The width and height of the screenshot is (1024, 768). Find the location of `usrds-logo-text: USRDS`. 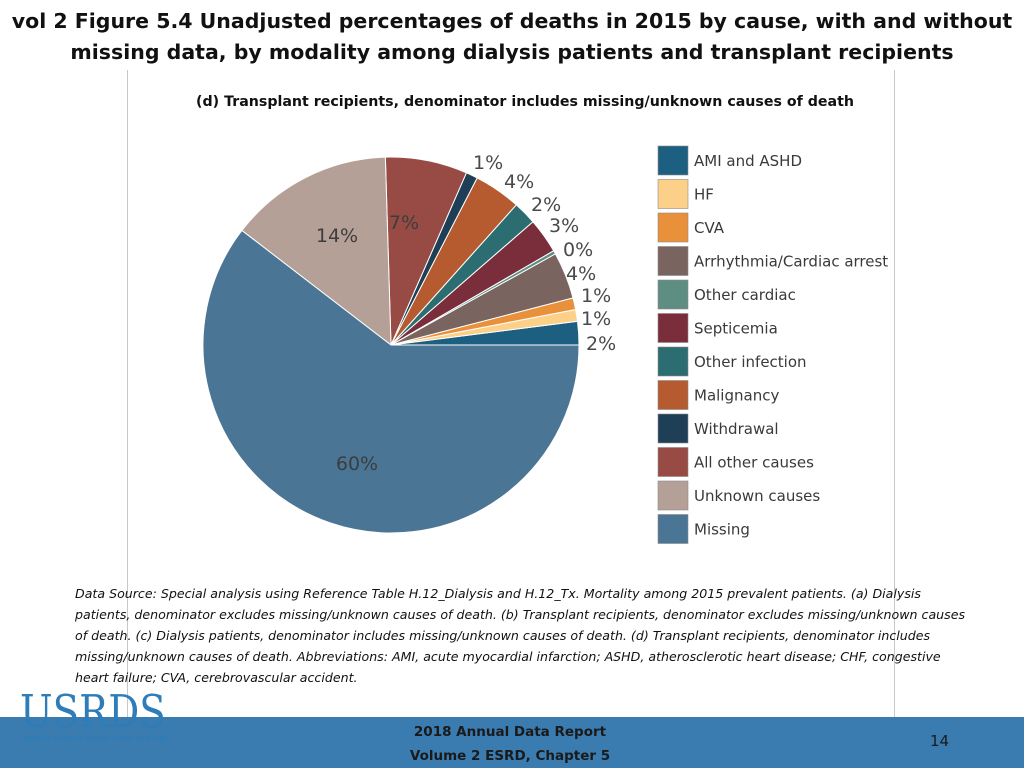

usrds-logo-text: USRDS is located at coordinates (93, 711).